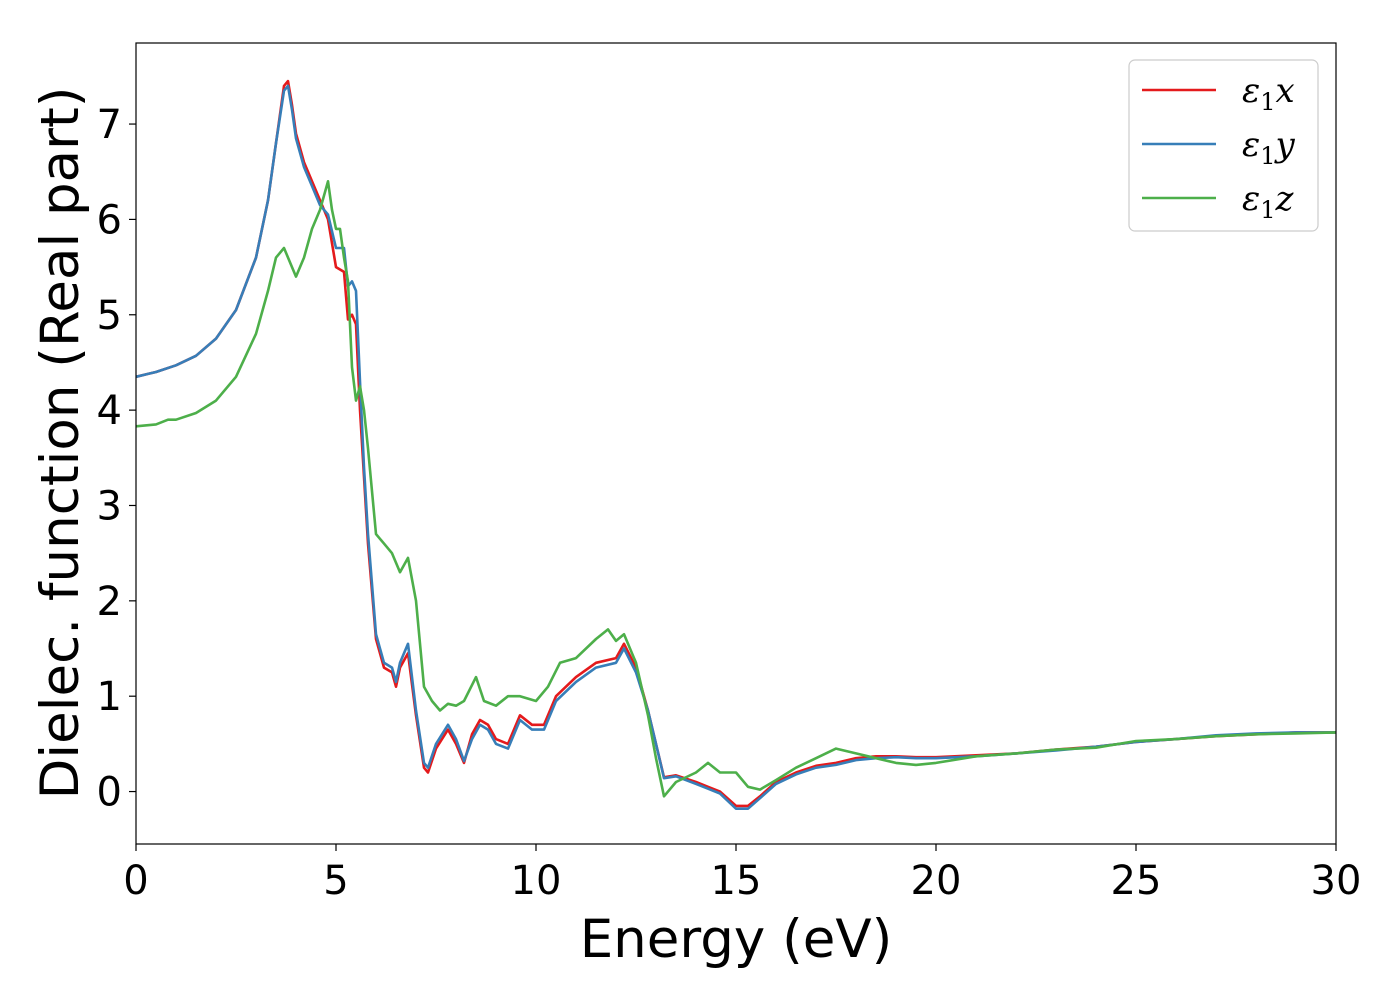  What do you see at coordinates (109, 316) in the screenshot?
I see `y-tick-label: 5` at bounding box center [109, 316].